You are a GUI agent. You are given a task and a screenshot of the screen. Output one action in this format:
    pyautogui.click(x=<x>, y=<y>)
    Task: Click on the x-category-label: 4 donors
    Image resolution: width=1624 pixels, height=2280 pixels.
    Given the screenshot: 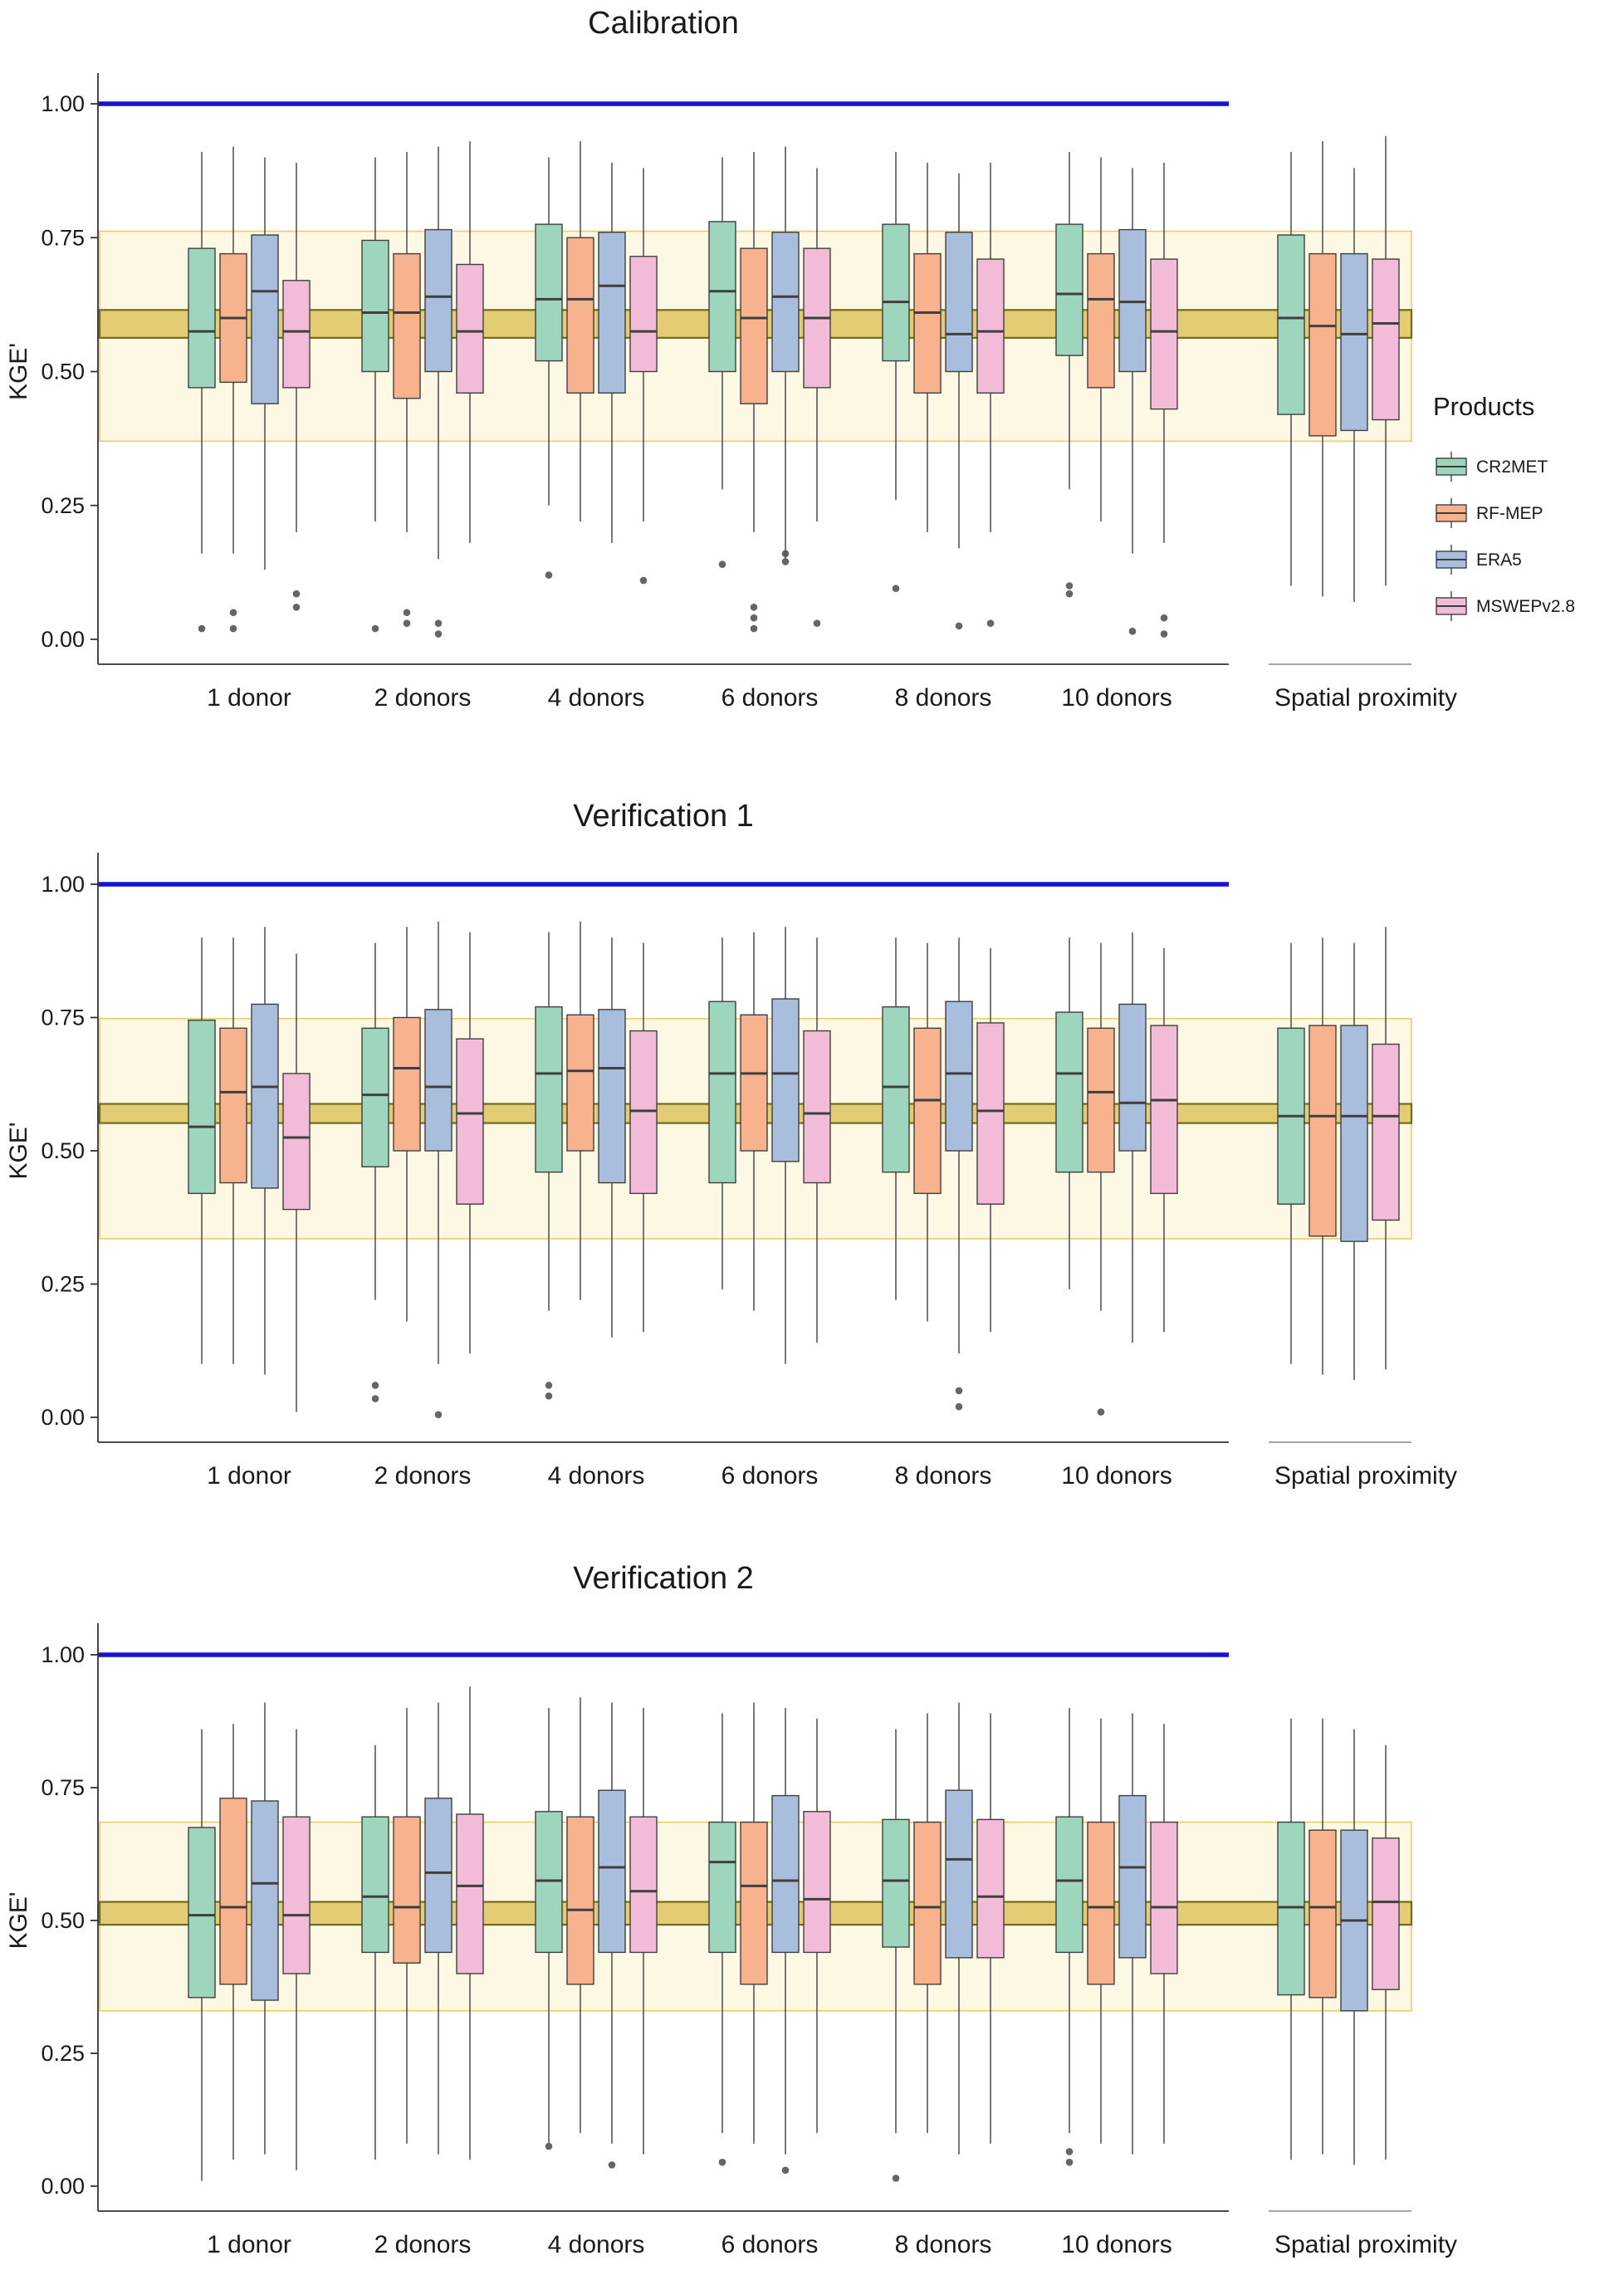 What is the action you would take?
    pyautogui.click(x=596, y=1476)
    